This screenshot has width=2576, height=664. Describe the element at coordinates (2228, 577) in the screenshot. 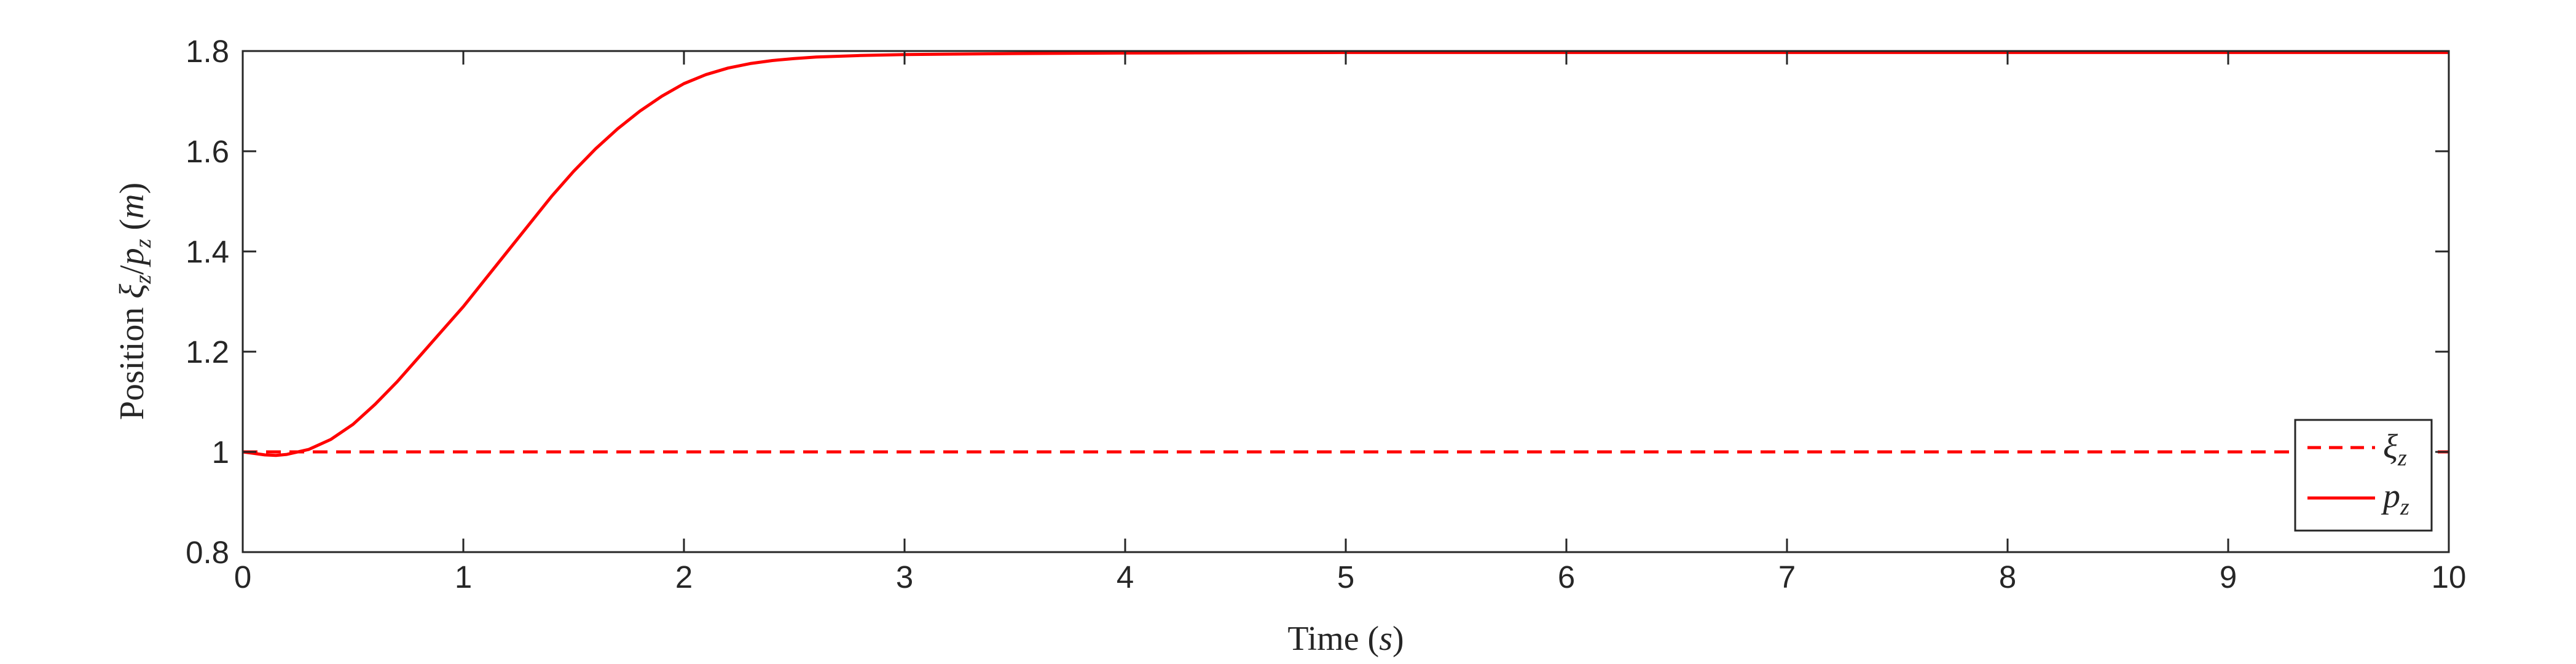

I see `x-tick-label: 9` at that location.